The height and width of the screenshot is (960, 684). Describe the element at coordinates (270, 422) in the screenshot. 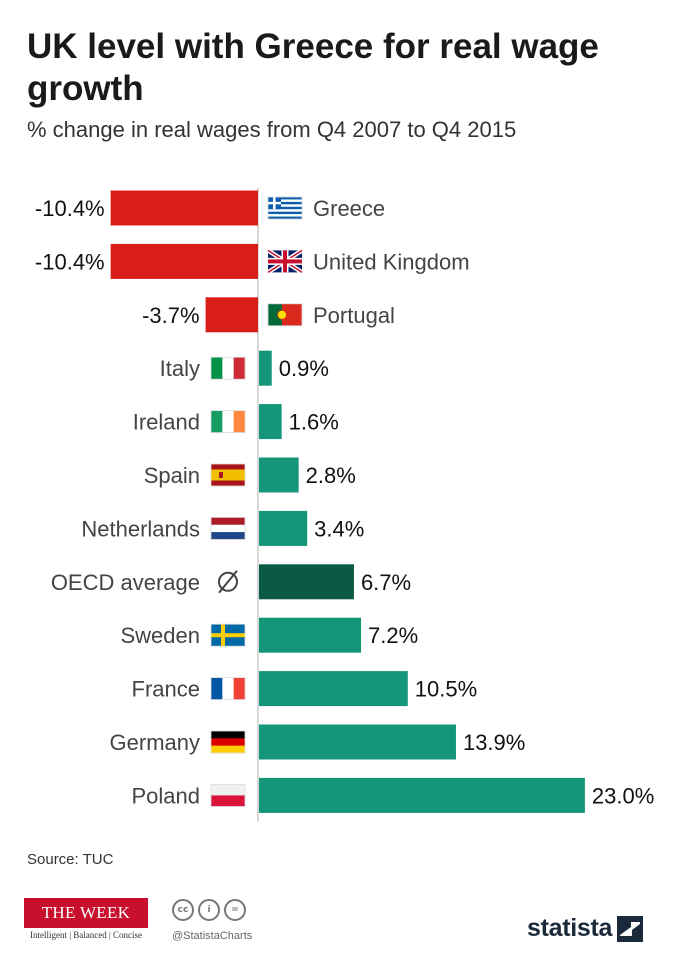

I see `bar-ireland` at that location.